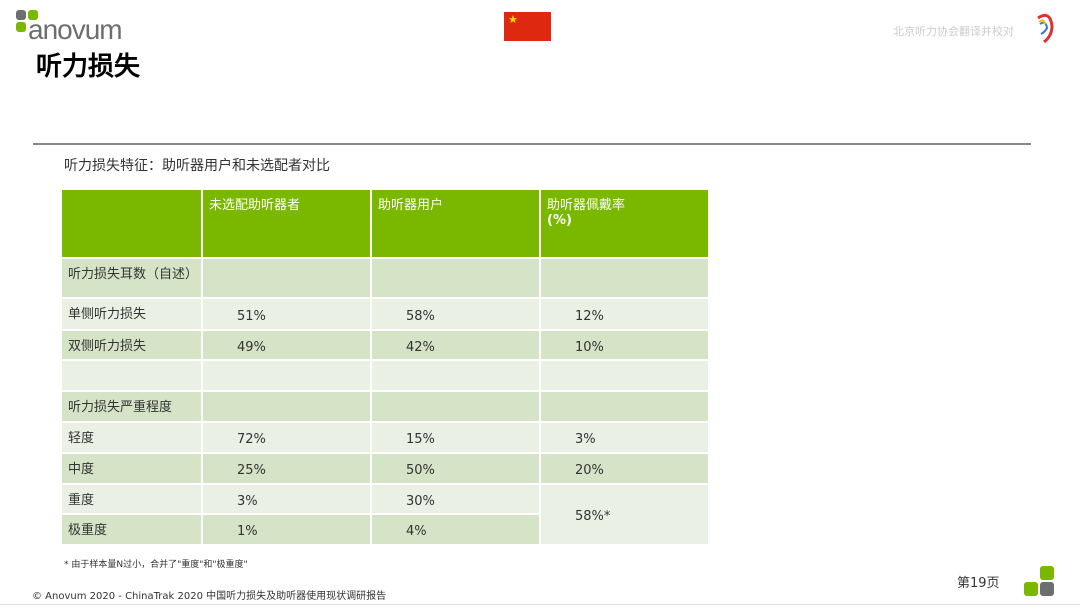  I want to click on footer-divider, so click(540, 604).